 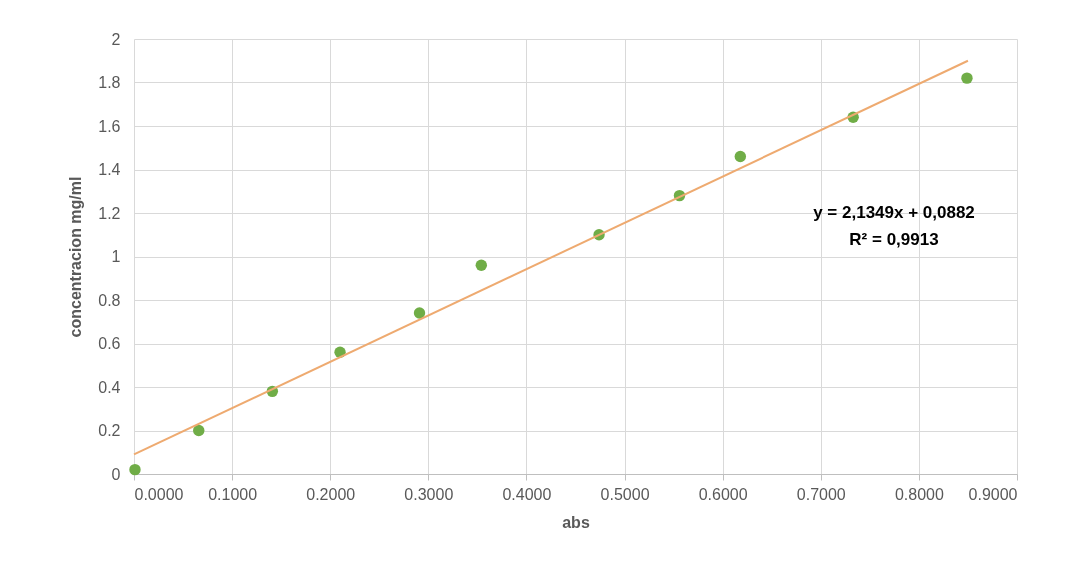 I want to click on y-axis-title: concentracion mg/ml, so click(x=76, y=257).